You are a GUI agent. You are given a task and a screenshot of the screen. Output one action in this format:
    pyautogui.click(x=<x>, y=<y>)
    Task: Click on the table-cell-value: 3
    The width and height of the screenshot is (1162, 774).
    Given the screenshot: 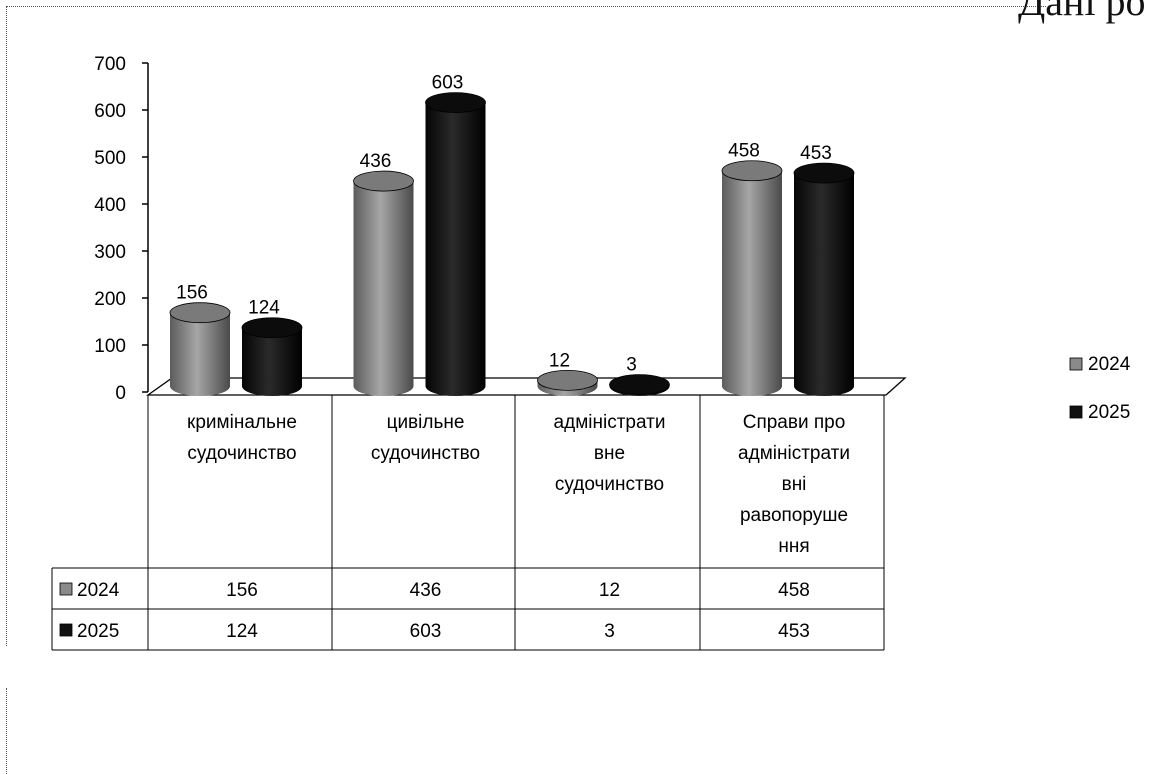 What is the action you would take?
    pyautogui.click(x=609, y=631)
    